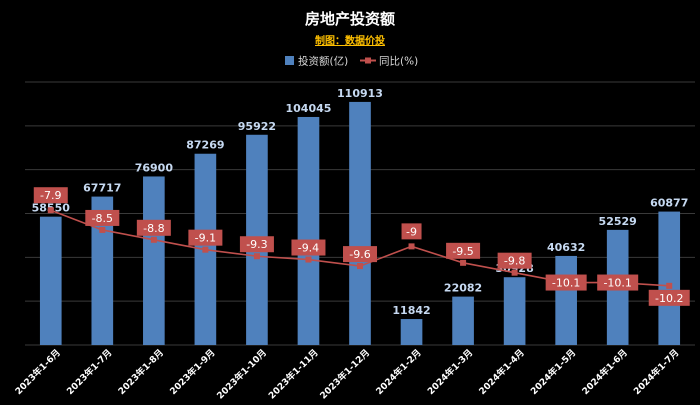 This screenshot has height=405, width=700. I want to click on bar-value-label: 87269, so click(205, 145).